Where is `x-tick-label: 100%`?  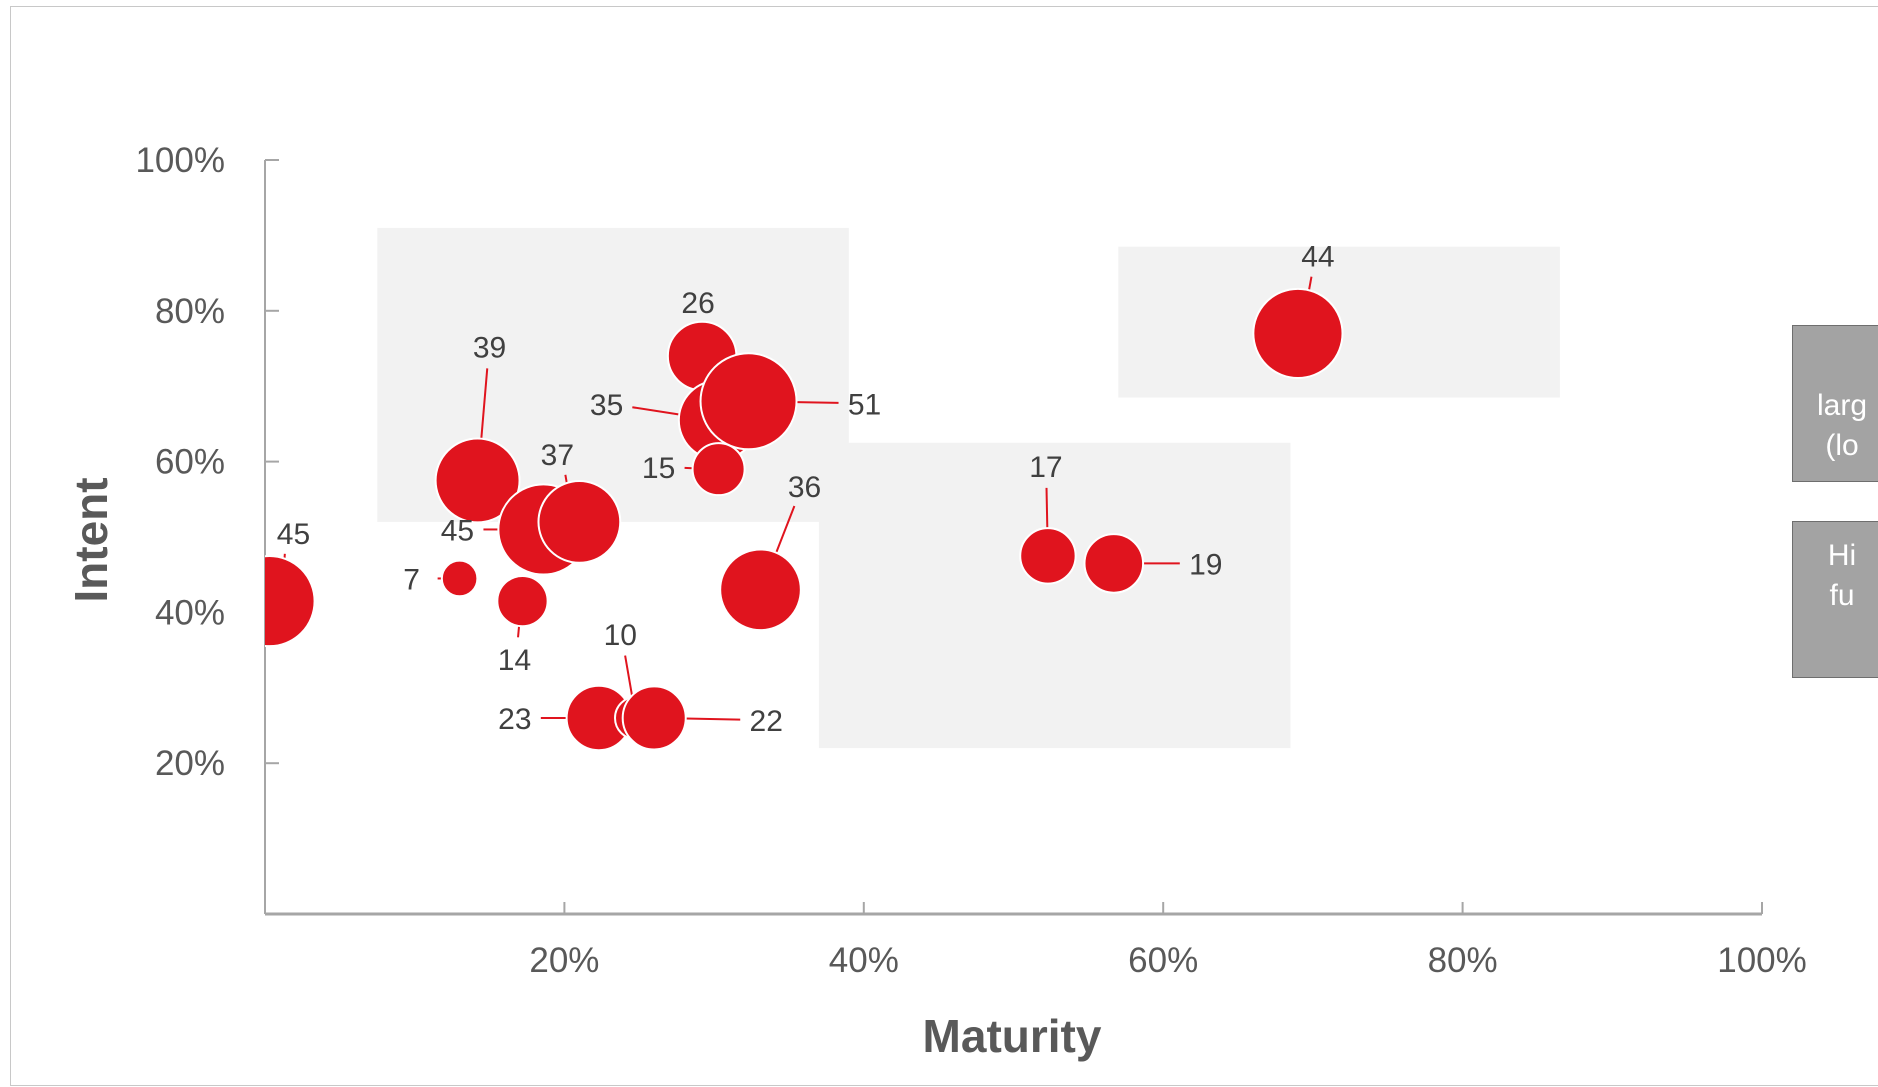 x-tick-label: 100% is located at coordinates (1762, 960).